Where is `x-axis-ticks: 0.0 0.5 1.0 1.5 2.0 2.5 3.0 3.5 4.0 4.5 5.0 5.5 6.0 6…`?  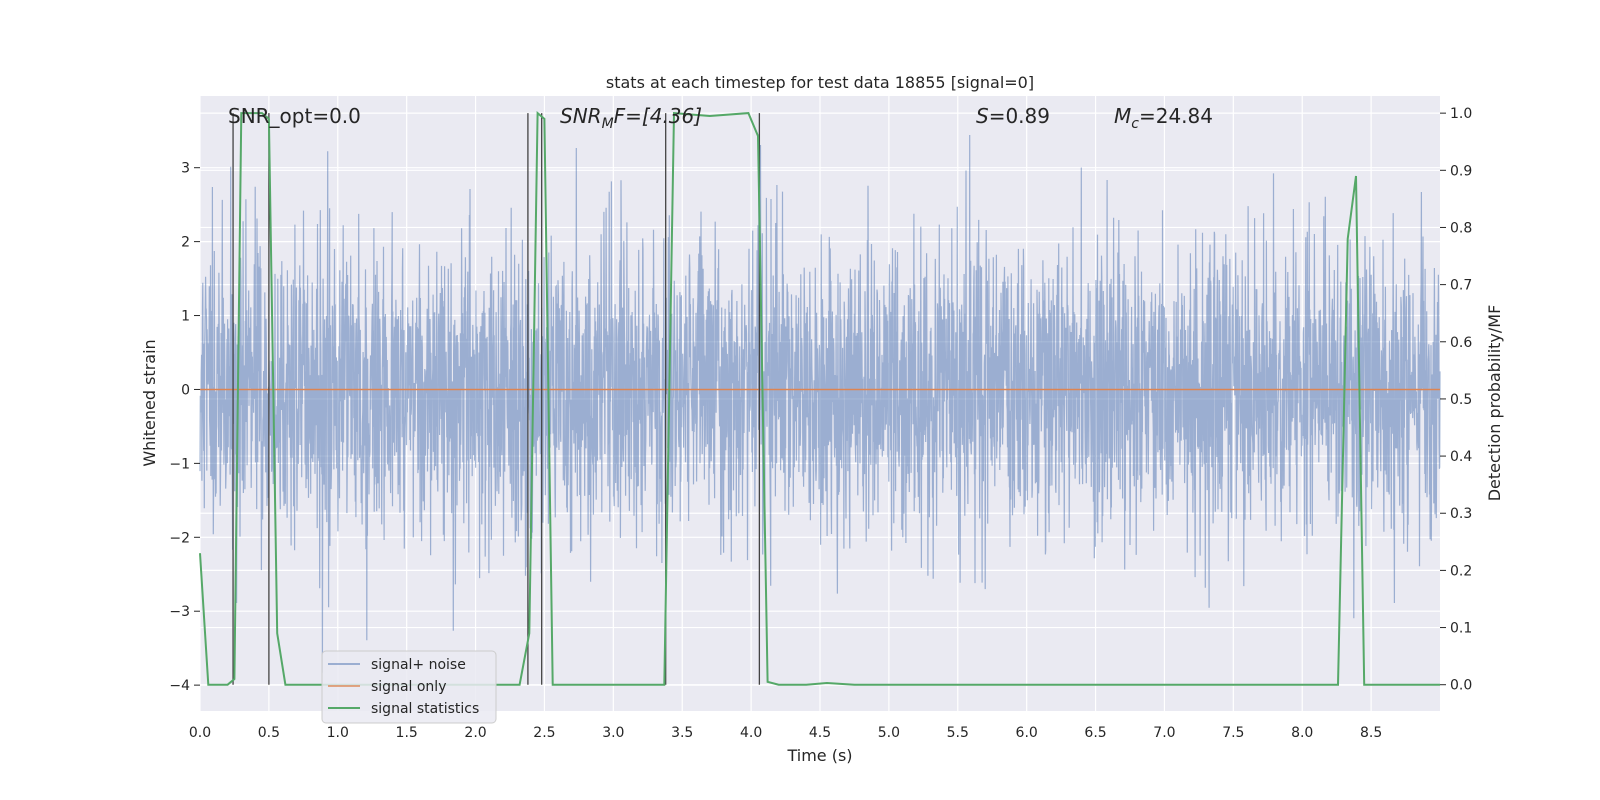
x-axis-ticks: 0.0 0.5 1.0 1.5 2.0 2.5 3.0 3.5 4.0 4.5 5.0 5.5 6.0 6… is located at coordinates (785, 733).